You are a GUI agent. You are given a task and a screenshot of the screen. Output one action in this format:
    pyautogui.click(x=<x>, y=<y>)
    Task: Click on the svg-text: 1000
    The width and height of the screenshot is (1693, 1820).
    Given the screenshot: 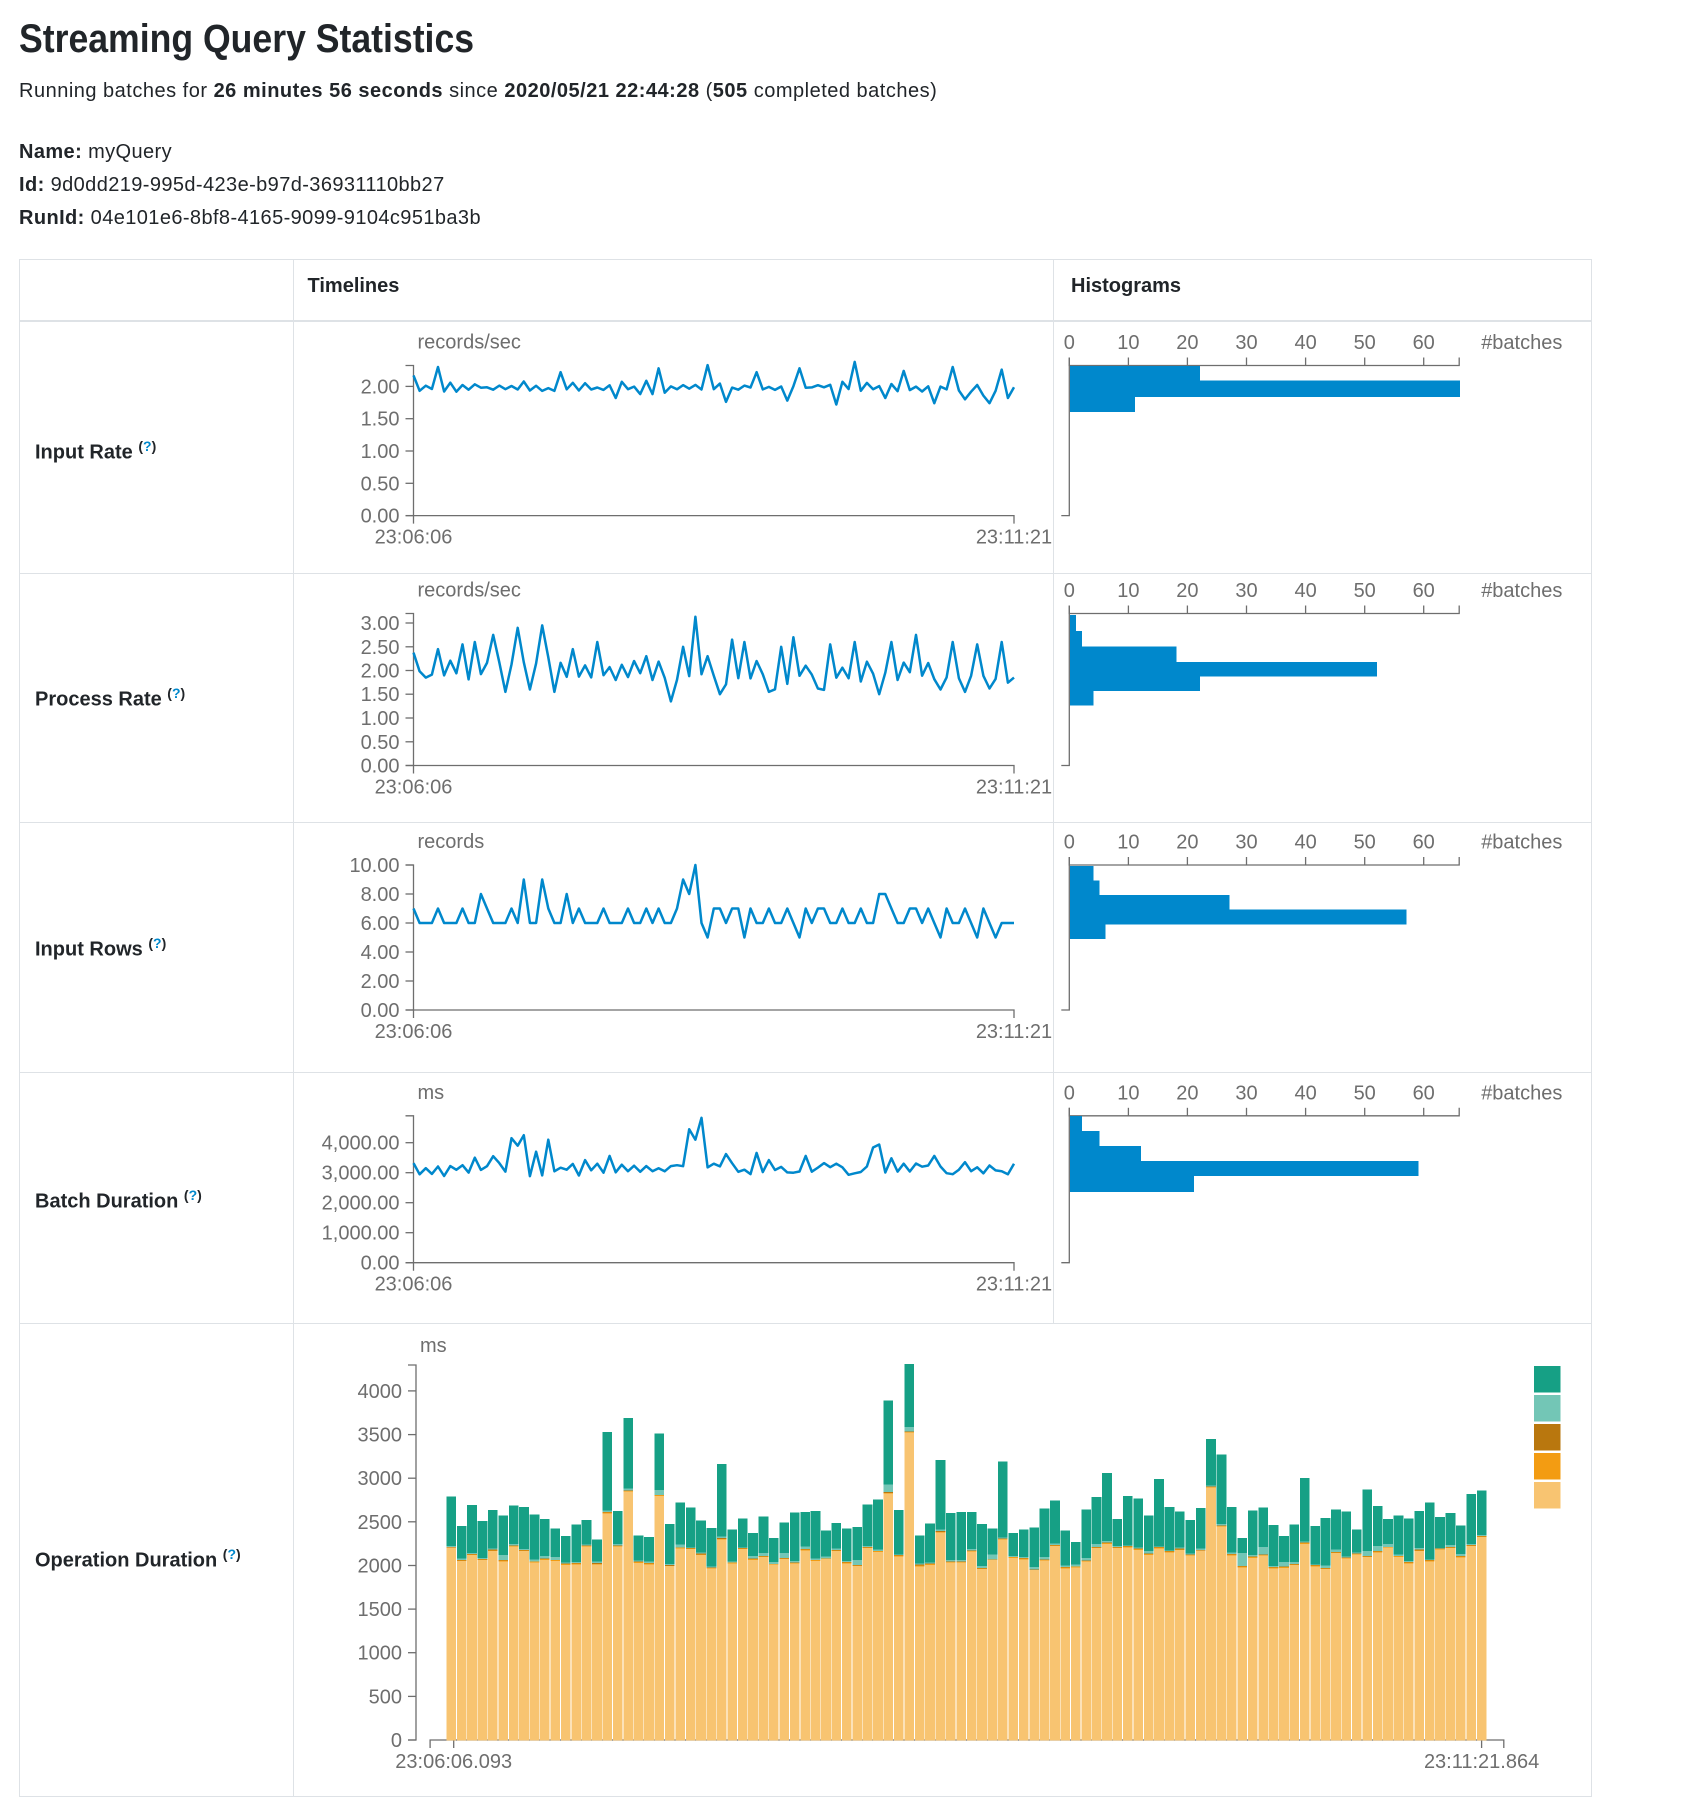 What is the action you would take?
    pyautogui.click(x=380, y=1654)
    